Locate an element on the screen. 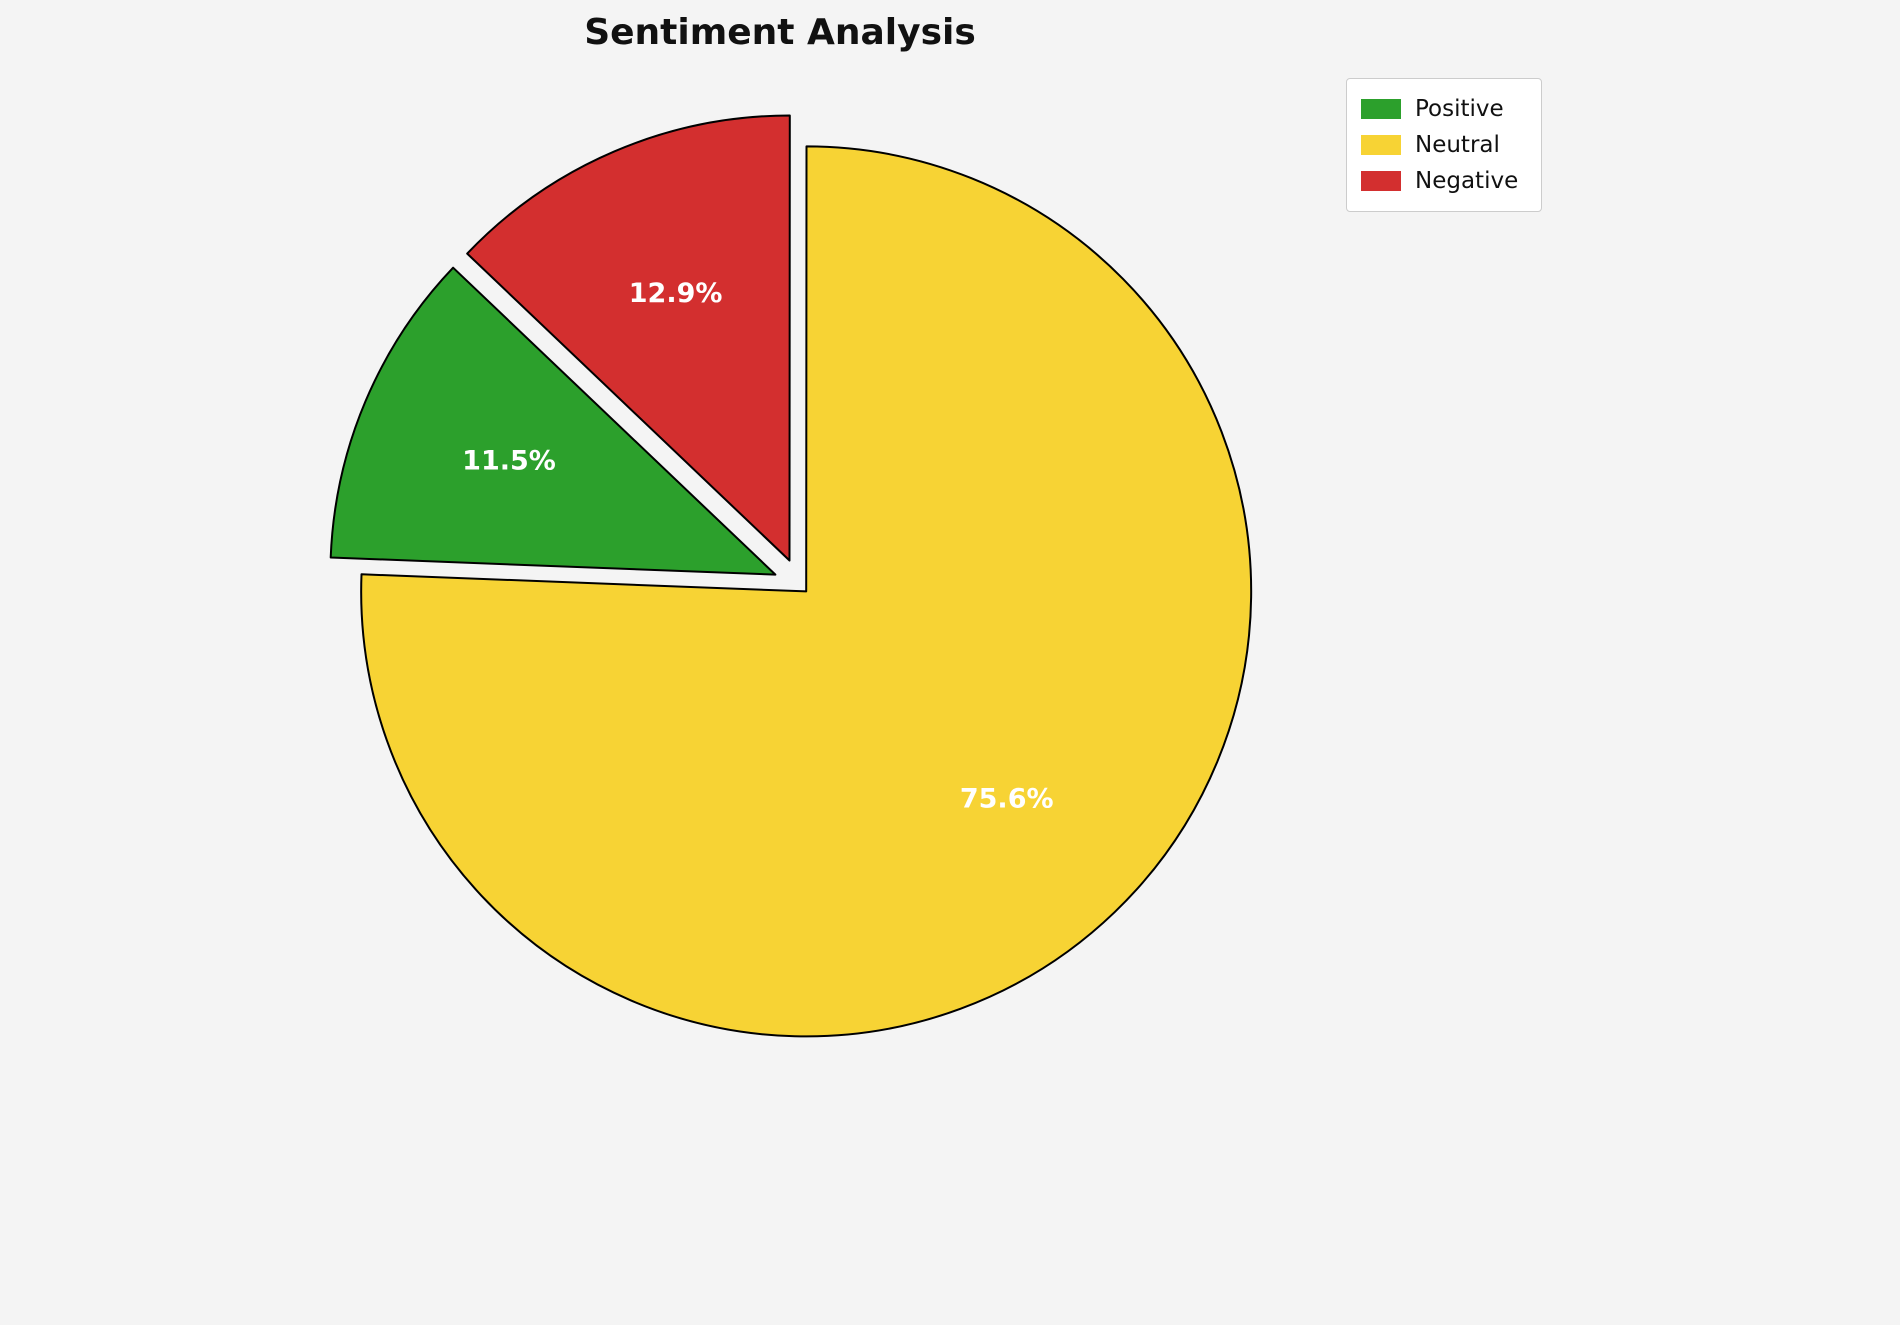 The image size is (1900, 1325). legend: Positive Neutral Negative is located at coordinates (1444, 145).